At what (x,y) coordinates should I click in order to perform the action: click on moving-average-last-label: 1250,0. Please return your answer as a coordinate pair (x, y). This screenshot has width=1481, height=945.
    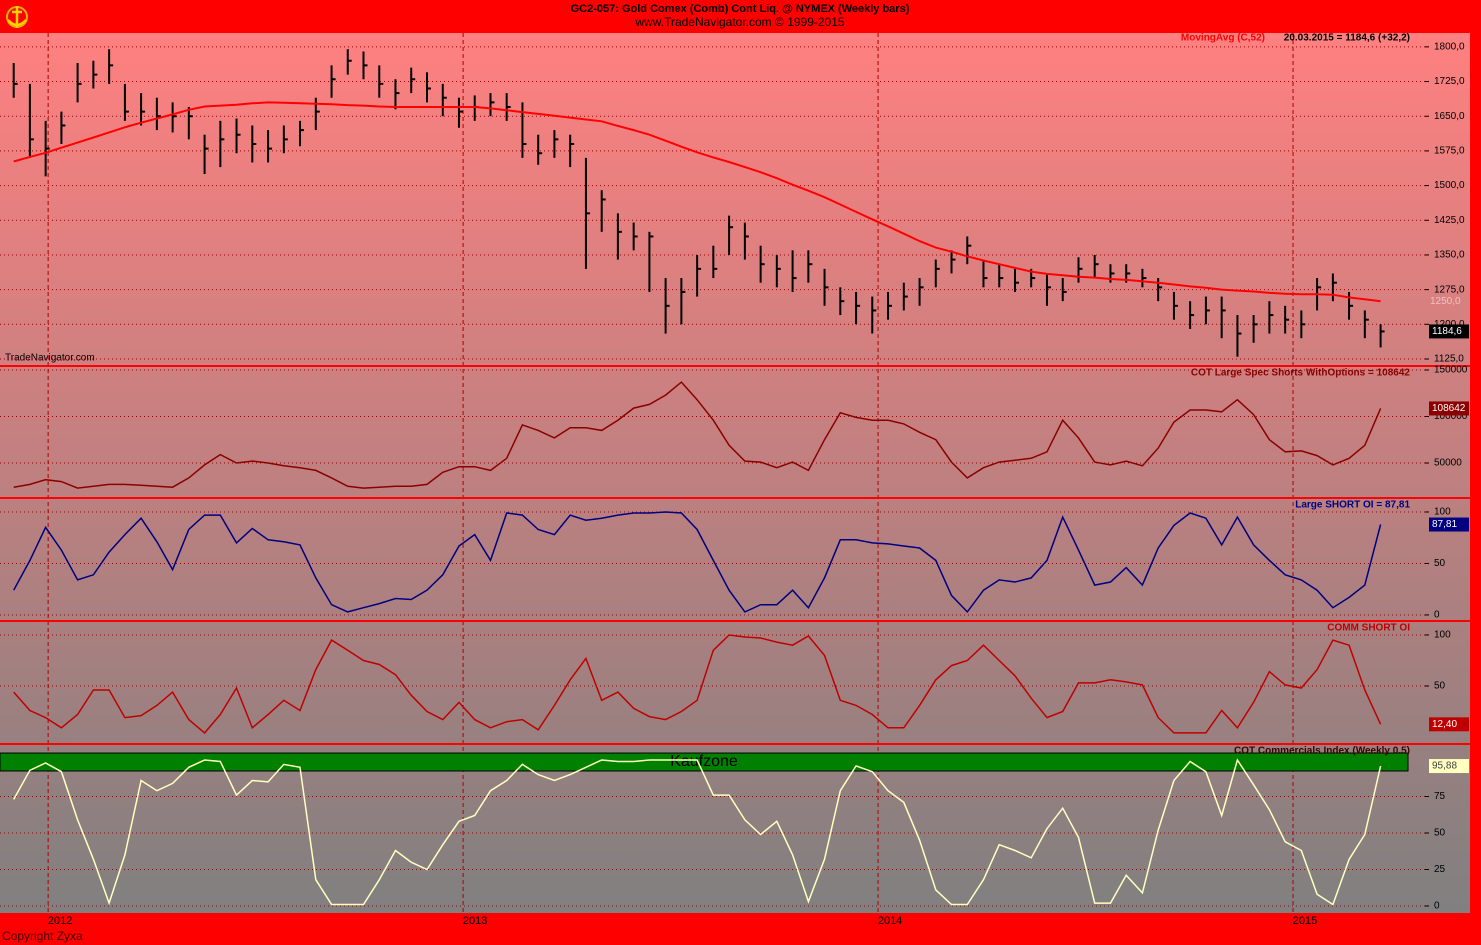
    Looking at the image, I should click on (1445, 301).